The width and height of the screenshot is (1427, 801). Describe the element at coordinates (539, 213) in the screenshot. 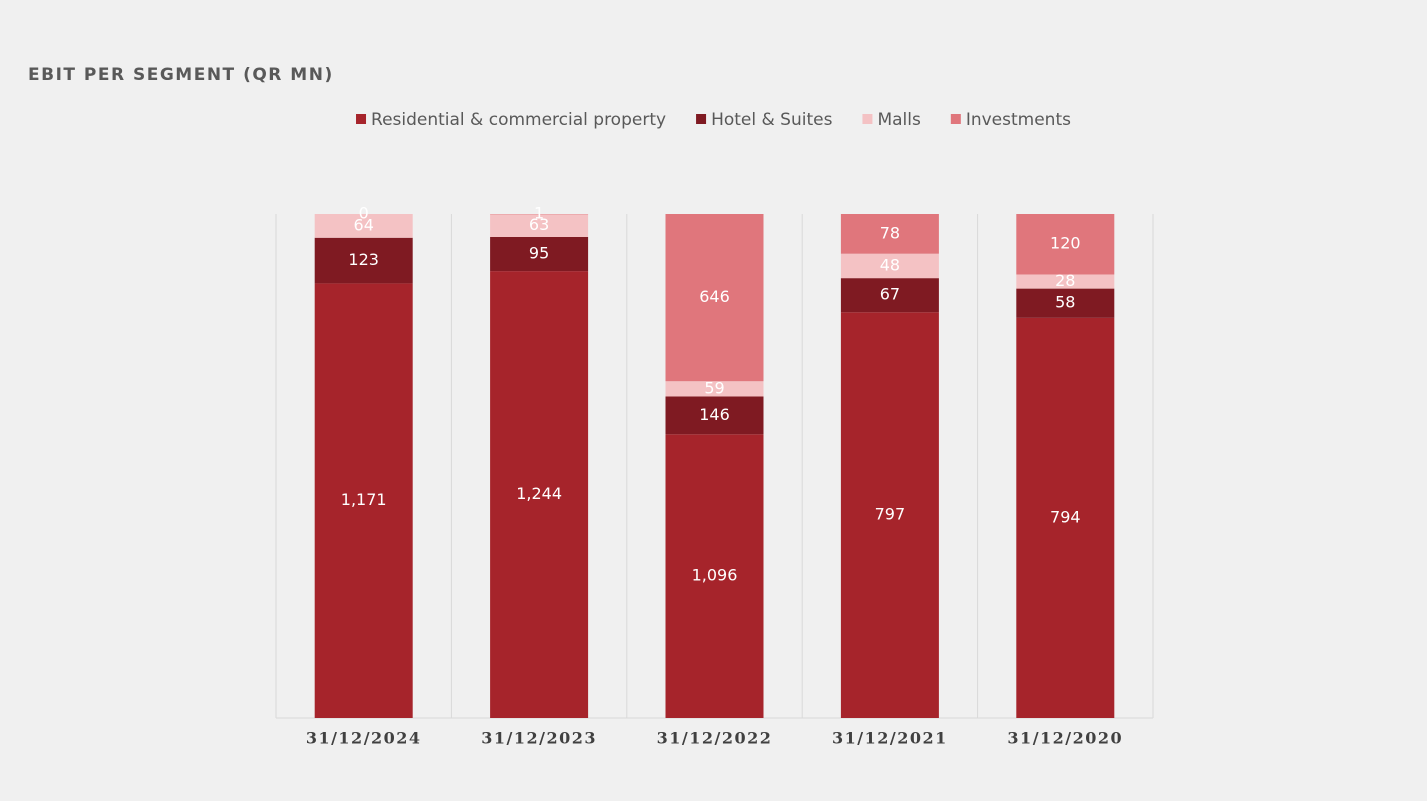

I see `data-label: 1` at that location.